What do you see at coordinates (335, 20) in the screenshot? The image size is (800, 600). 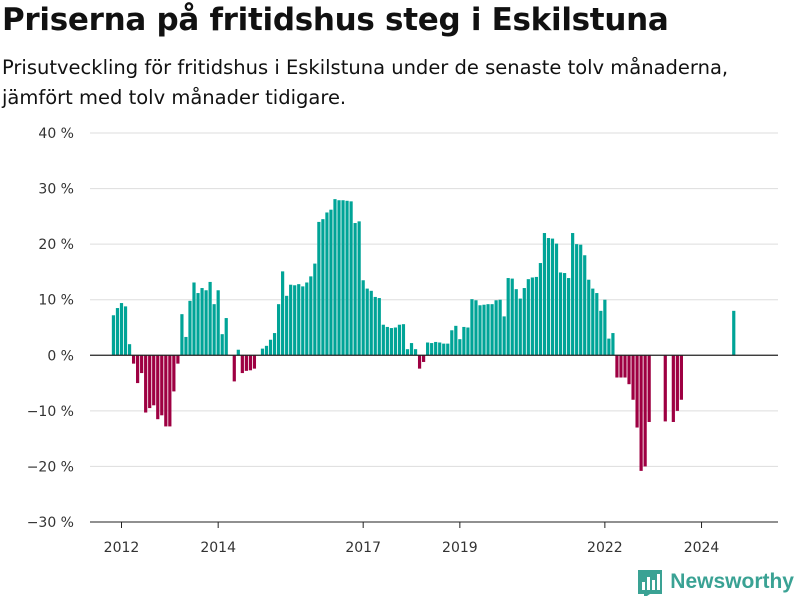 I see `chart-title: Priserna på fritidshus steg i Eskilstuna` at bounding box center [335, 20].